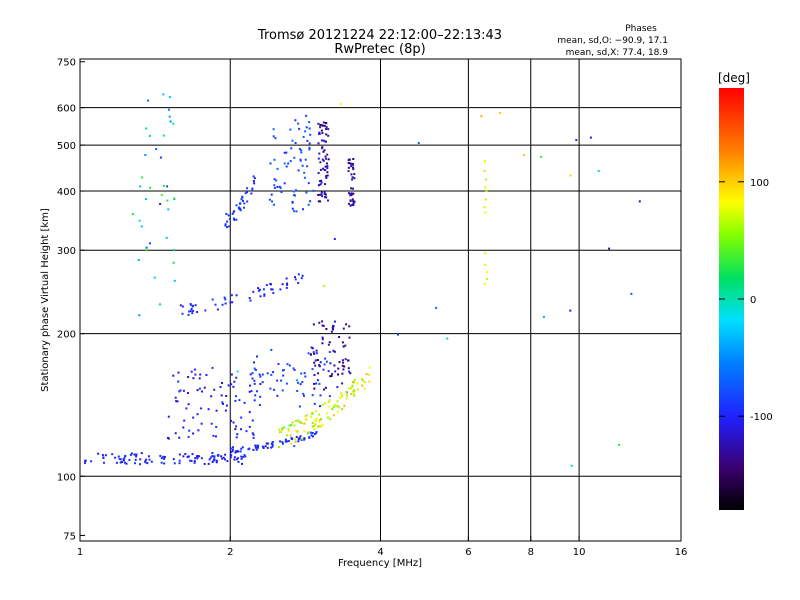 The image size is (800, 600). Describe the element at coordinates (66, 192) in the screenshot. I see `y-tick-label: 400` at that location.